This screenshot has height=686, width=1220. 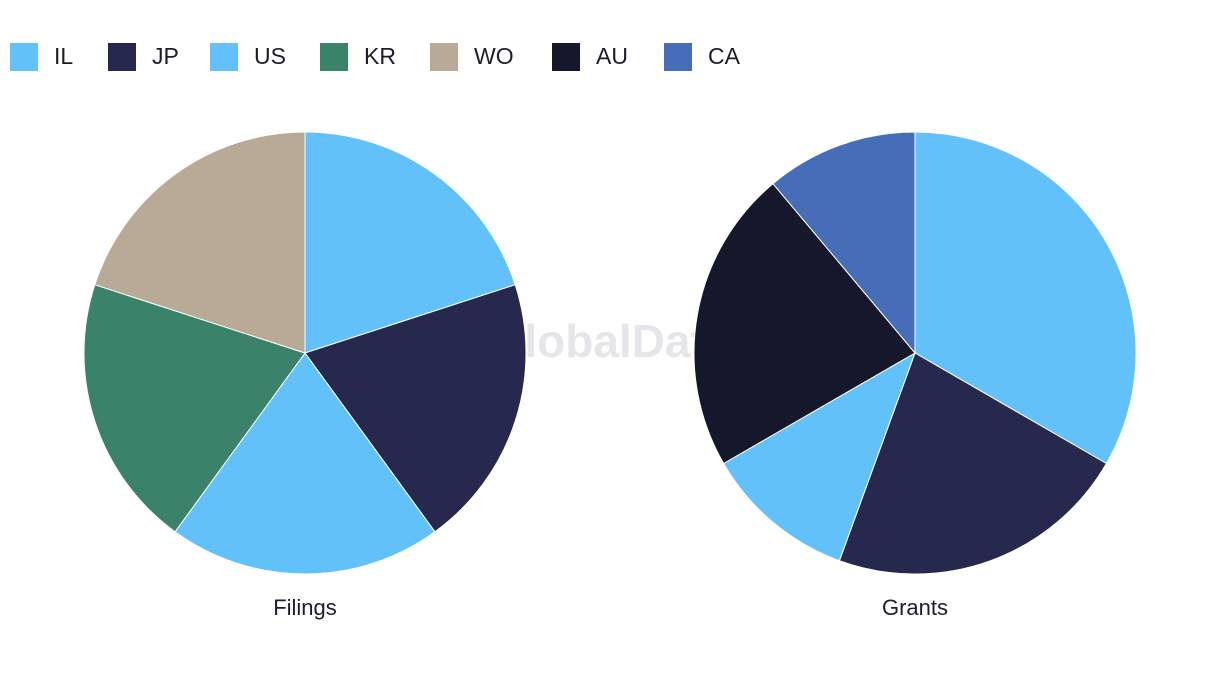 I want to click on legend-label: IL, so click(x=63, y=56).